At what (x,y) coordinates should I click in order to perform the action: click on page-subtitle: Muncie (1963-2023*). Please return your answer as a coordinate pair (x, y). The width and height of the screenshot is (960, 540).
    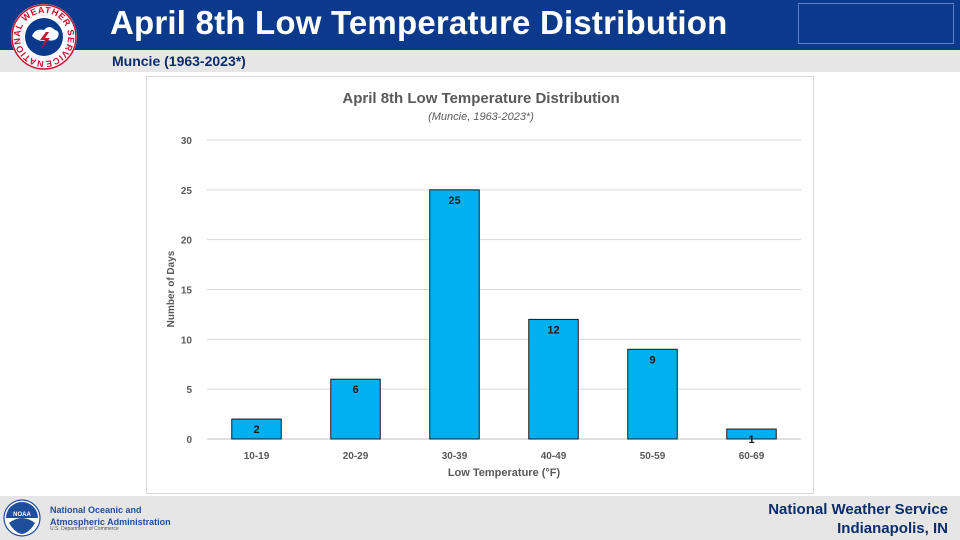
    Looking at the image, I should click on (179, 61).